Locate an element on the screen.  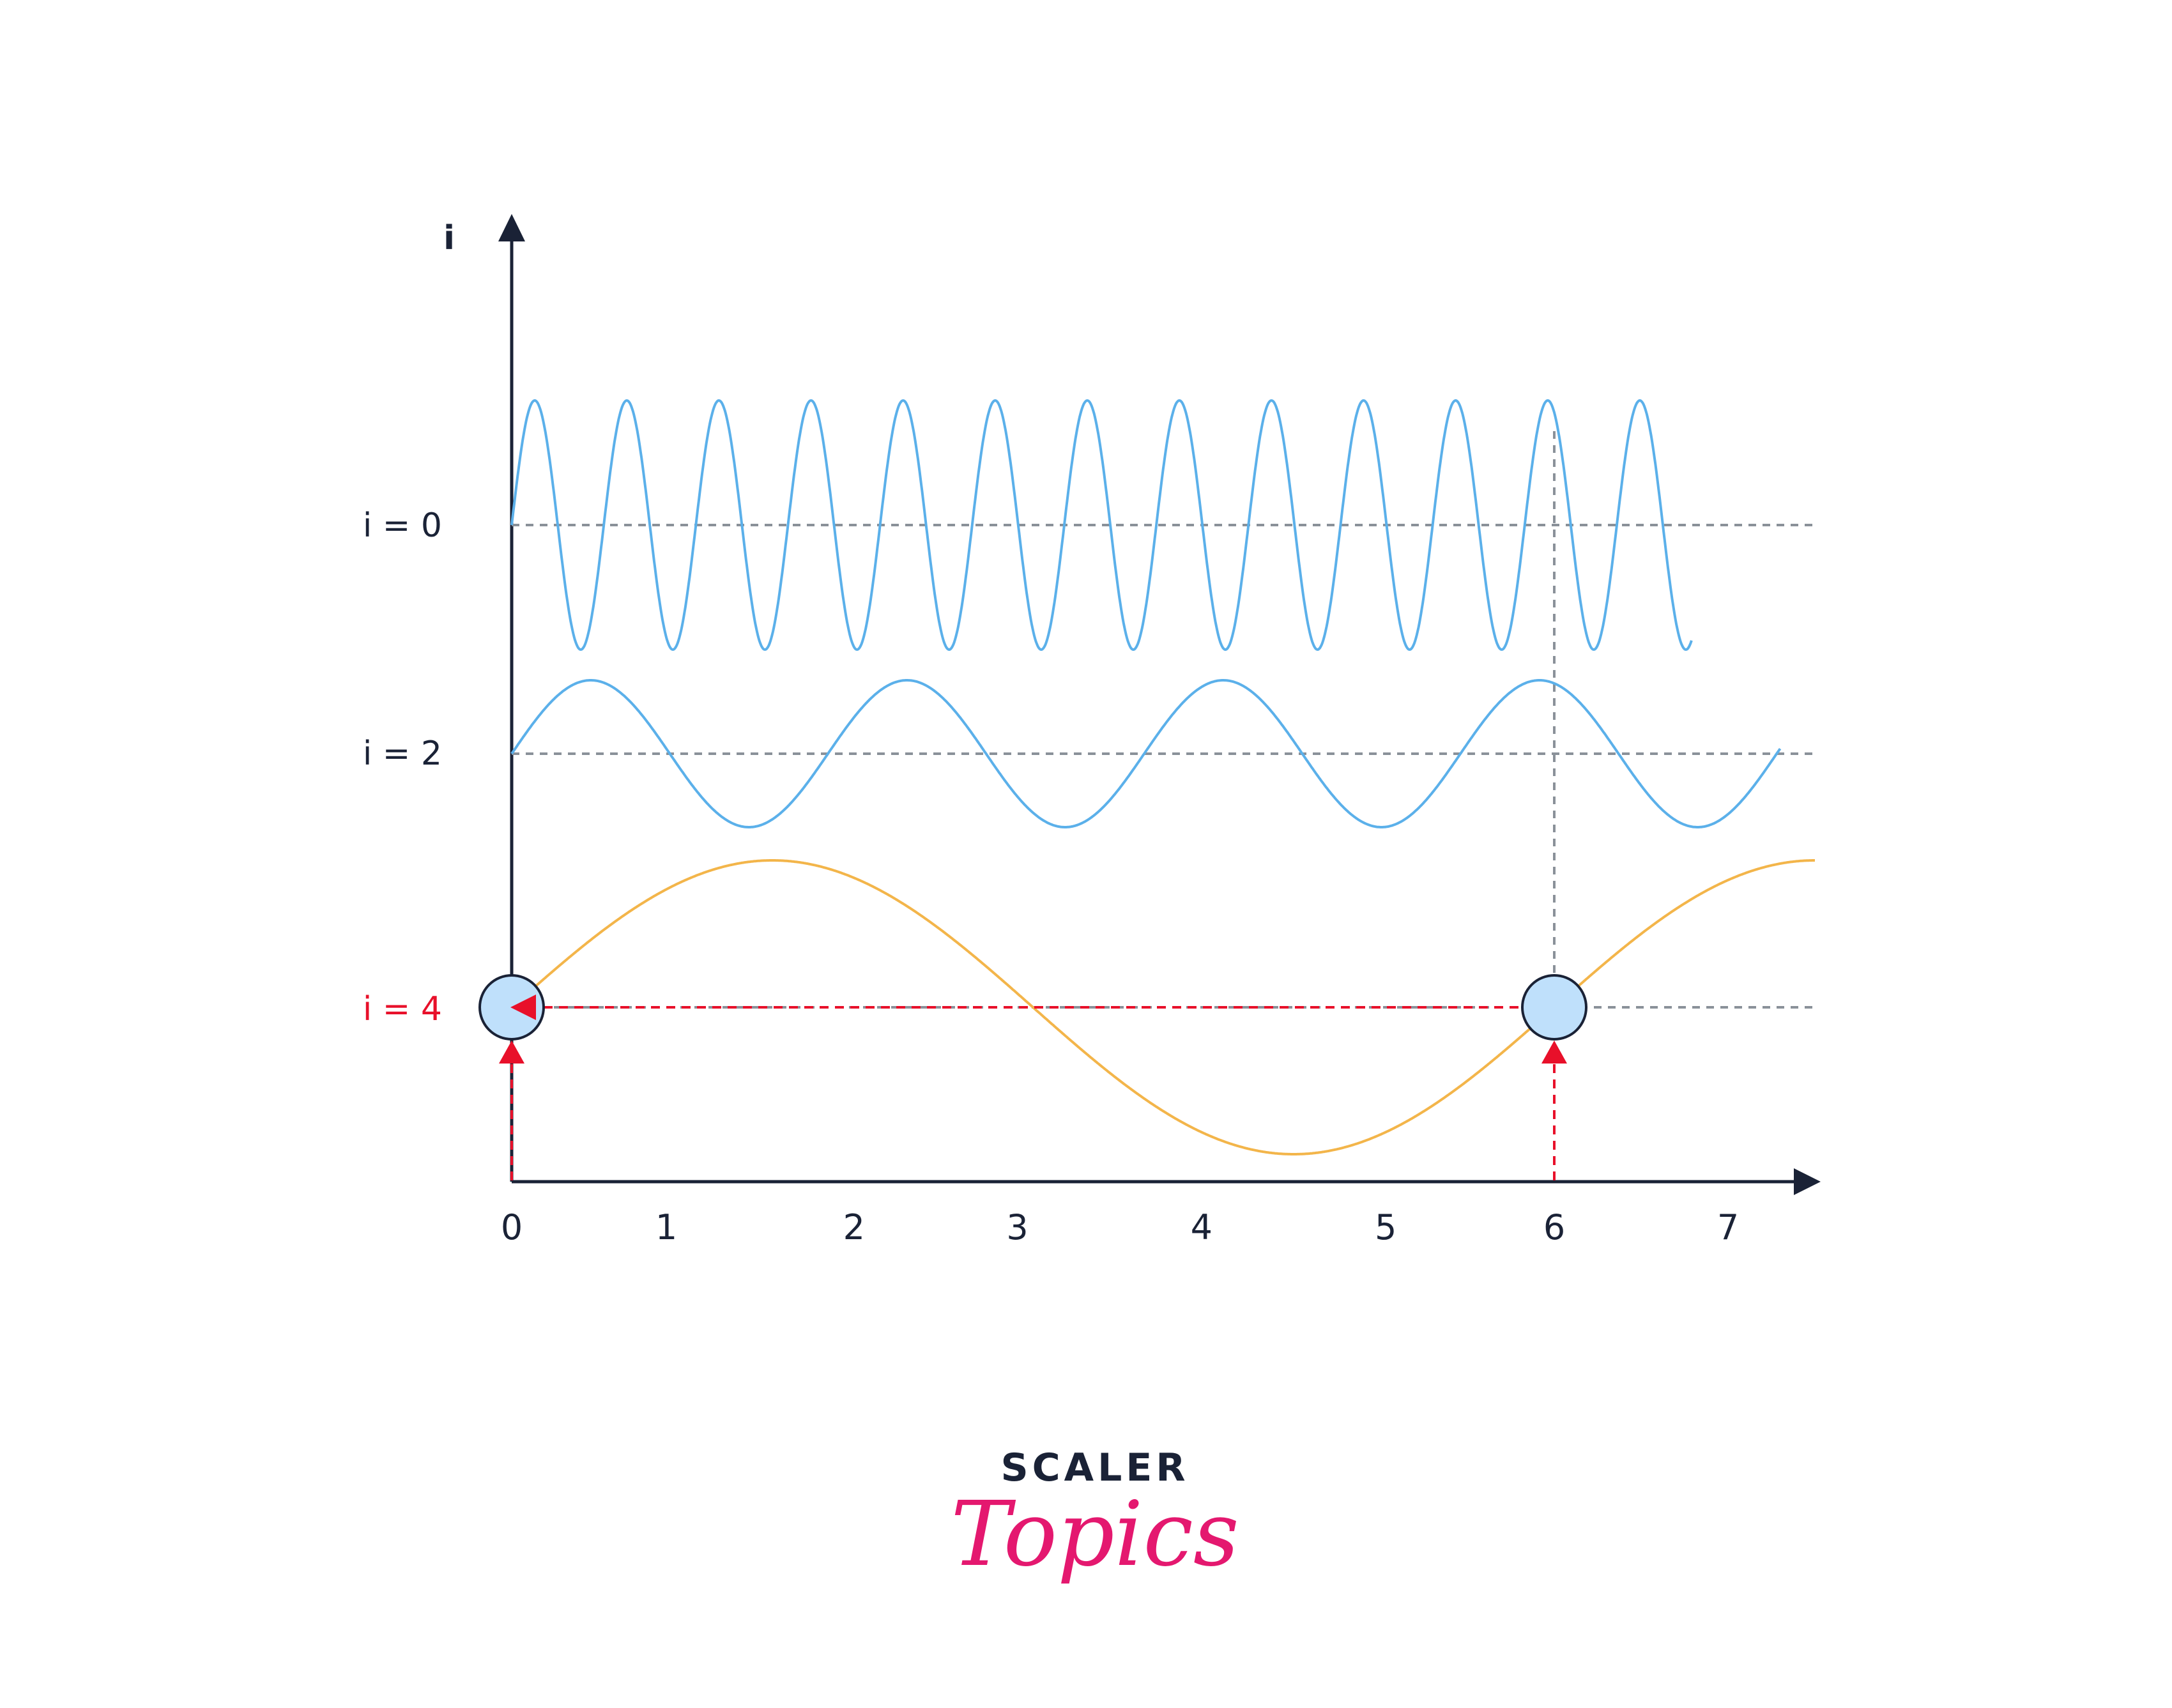
level-label-i0: i = 0 is located at coordinates (402, 526).